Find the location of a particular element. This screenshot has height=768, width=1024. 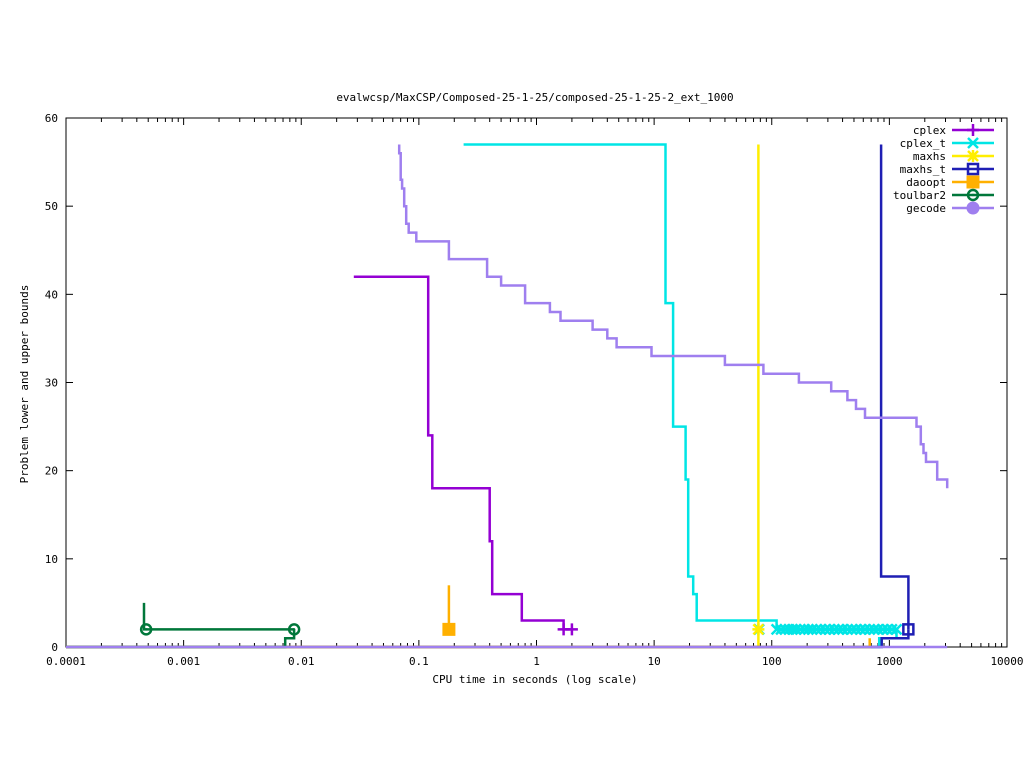

y-tick-label: 20 is located at coordinates (51, 471).